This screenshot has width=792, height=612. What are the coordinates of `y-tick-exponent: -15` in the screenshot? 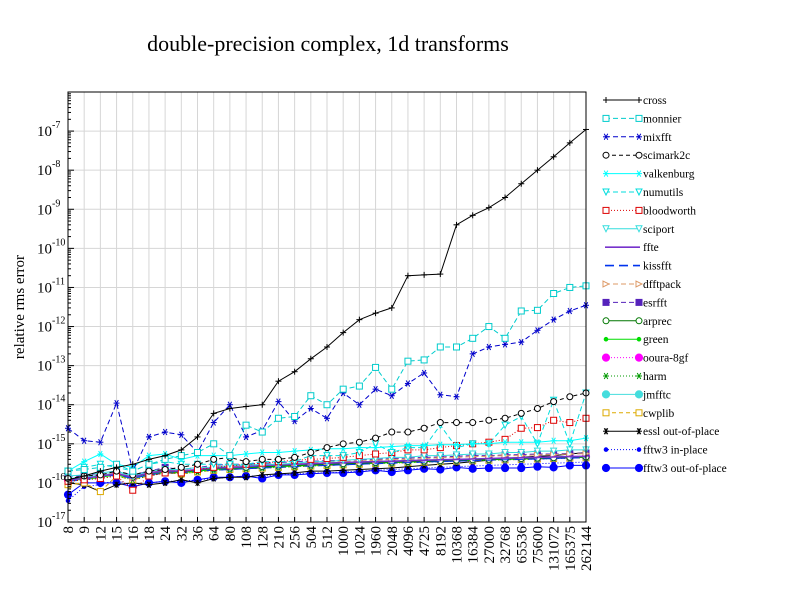 It's located at (58, 438).